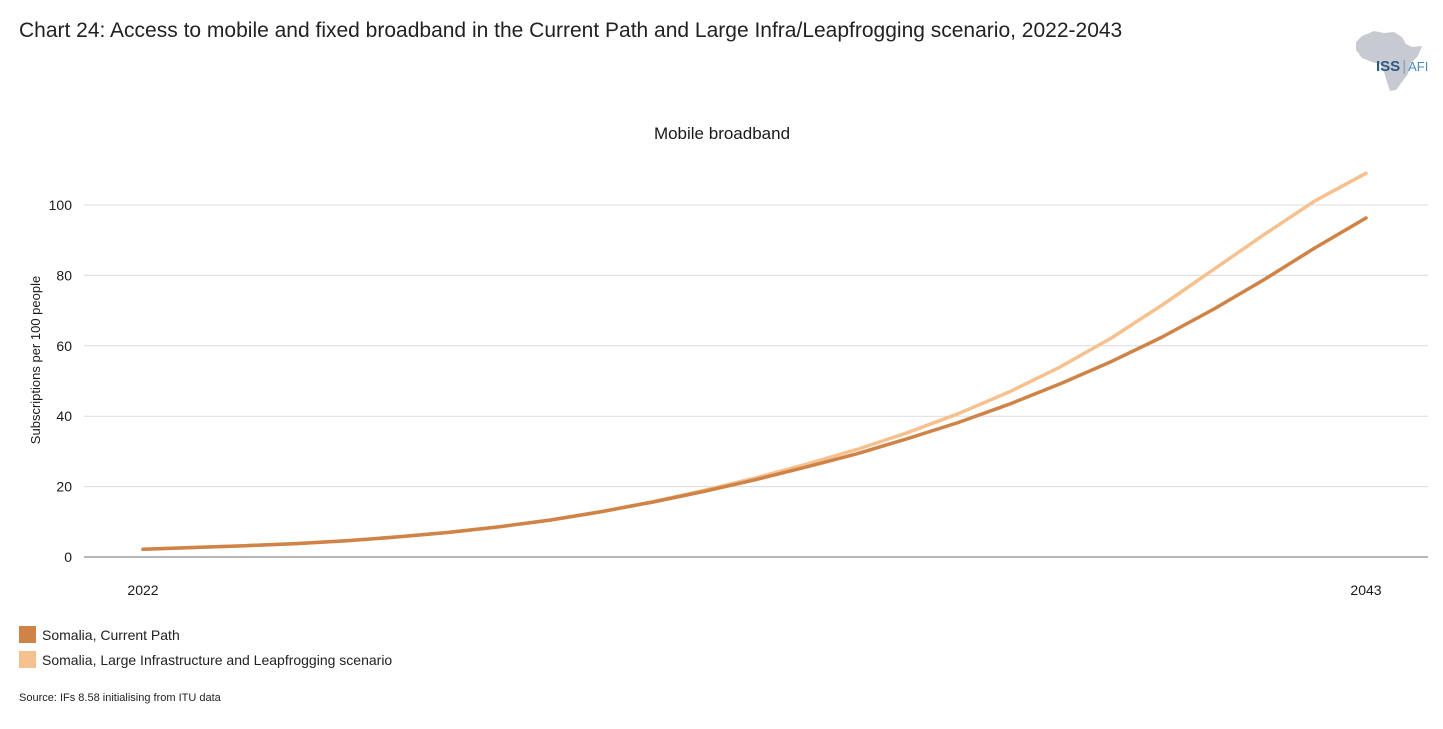 This screenshot has width=1443, height=729. I want to click on legend-label-current-path: Somalia, Current Path, so click(111, 634).